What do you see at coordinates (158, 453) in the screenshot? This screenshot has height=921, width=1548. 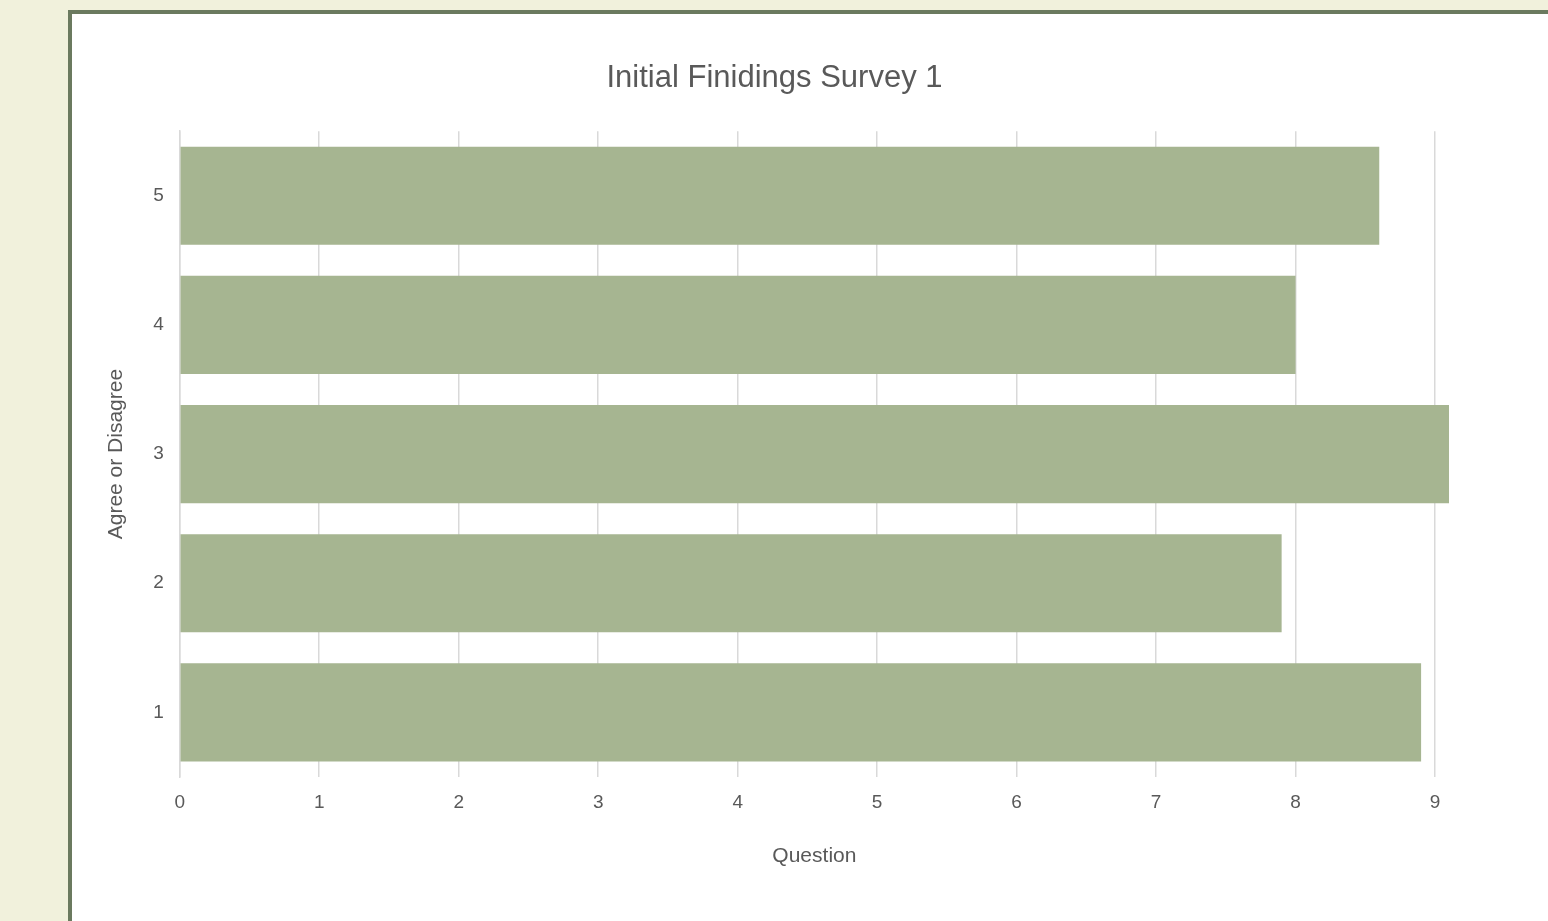 I see `y-tick-label: 3` at bounding box center [158, 453].